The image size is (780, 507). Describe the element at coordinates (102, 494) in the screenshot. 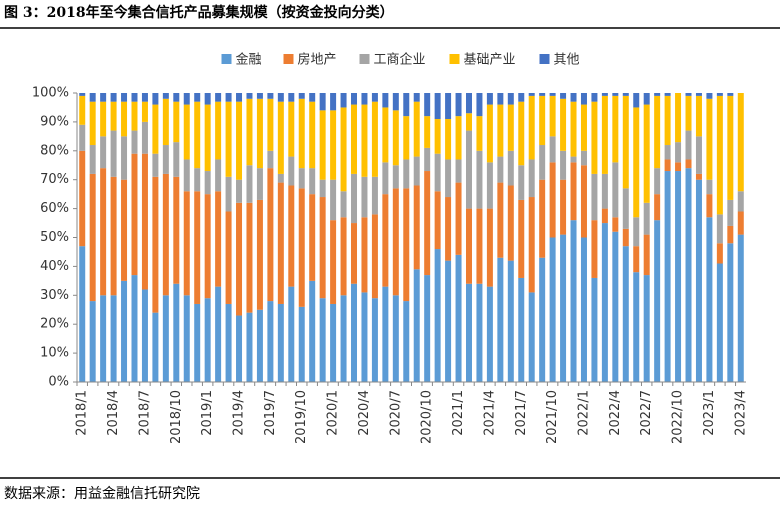

I see `source: 数据来源：用益金融信托研究院` at that location.